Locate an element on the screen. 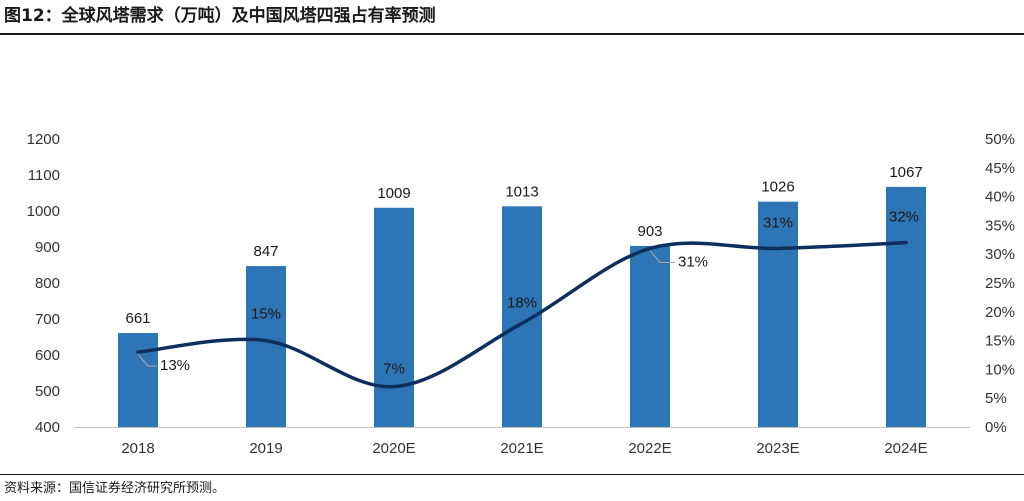  right-tick-45pct: 45% is located at coordinates (1000, 168).